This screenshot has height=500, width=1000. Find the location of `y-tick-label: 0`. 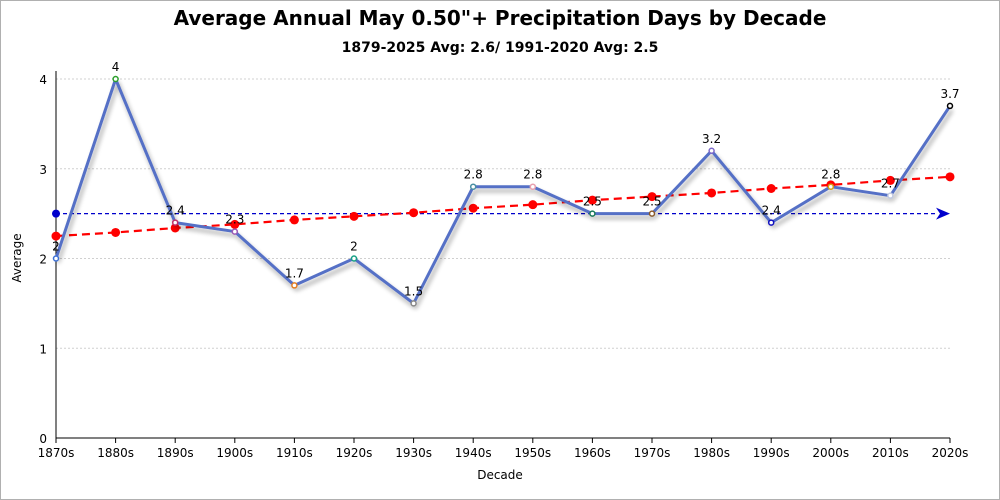

y-tick-label: 0 is located at coordinates (43, 439).